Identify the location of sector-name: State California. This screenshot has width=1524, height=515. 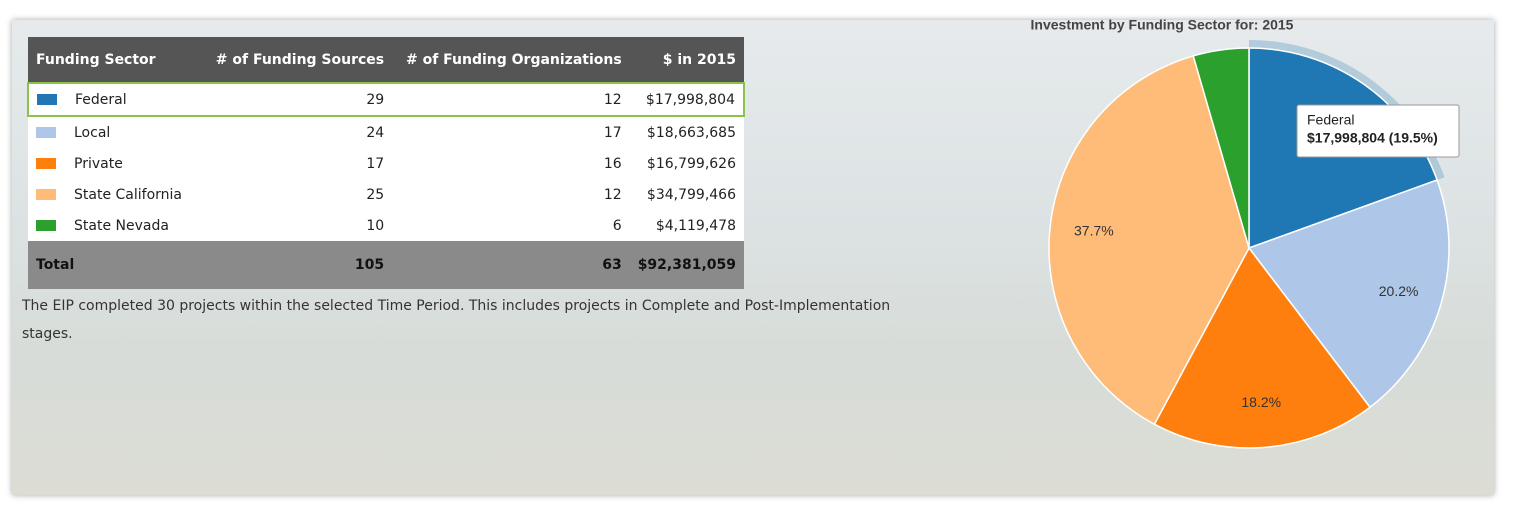
(128, 194).